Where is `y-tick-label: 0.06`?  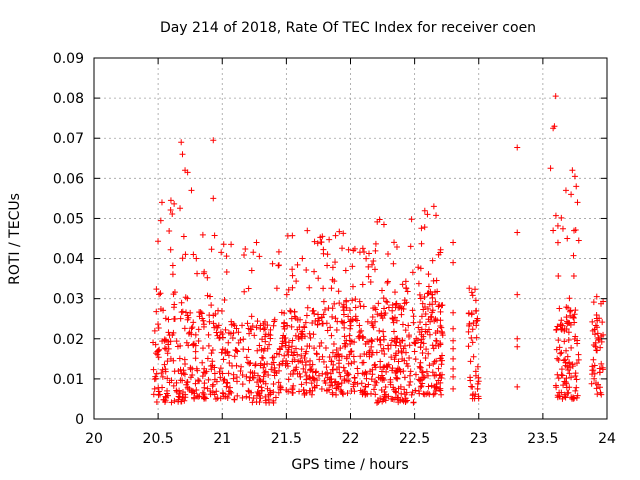 y-tick-label: 0.06 is located at coordinates (68, 179).